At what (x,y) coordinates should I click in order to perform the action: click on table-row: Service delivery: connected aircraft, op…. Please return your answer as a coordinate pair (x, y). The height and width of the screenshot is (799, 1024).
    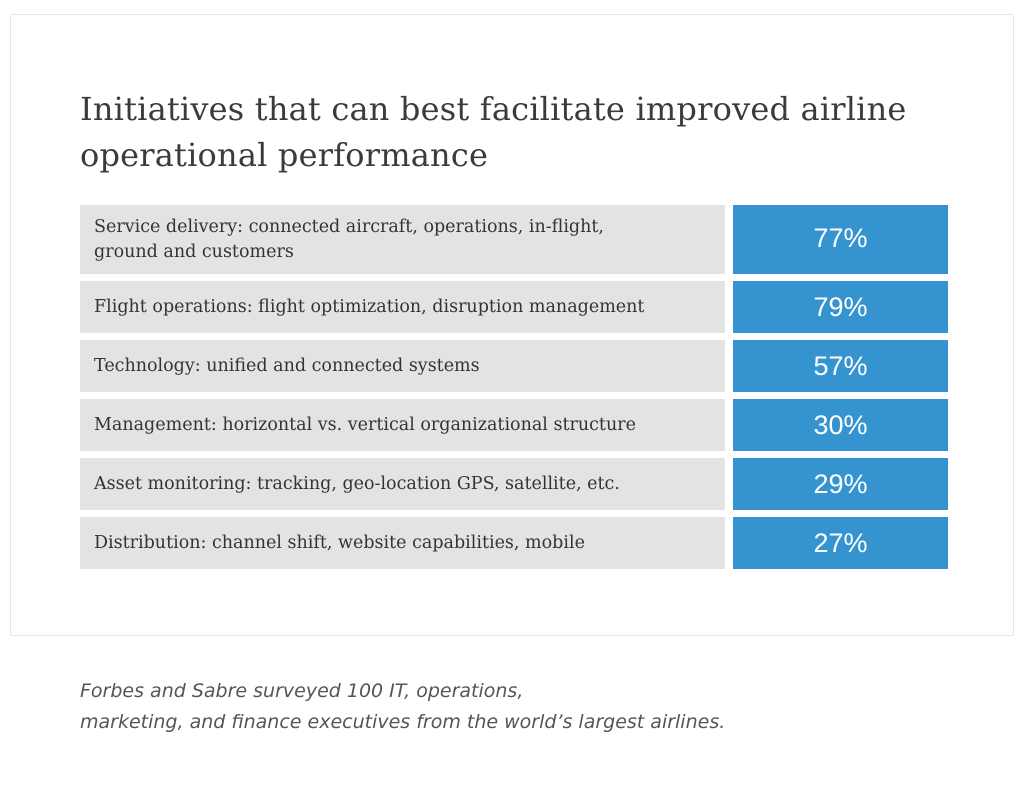
    Looking at the image, I should click on (514, 239).